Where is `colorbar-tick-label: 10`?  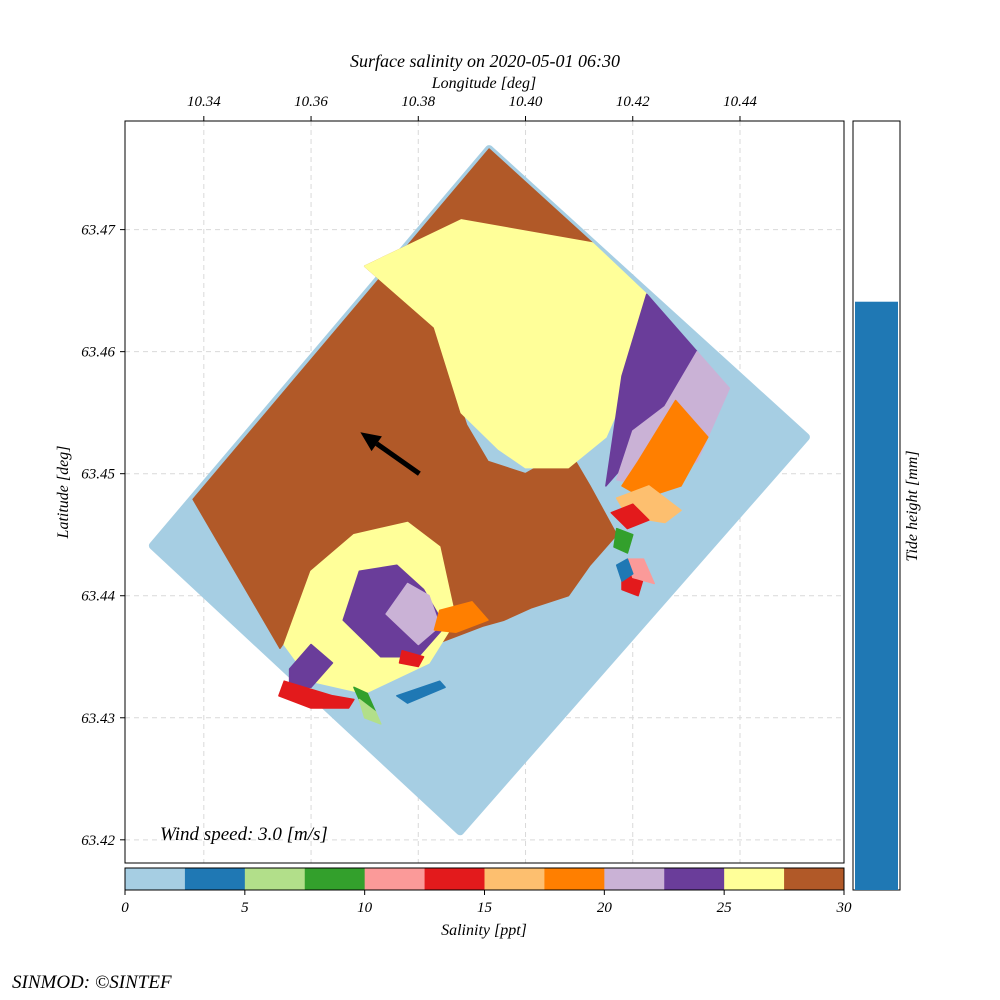
colorbar-tick-label: 10 is located at coordinates (365, 908).